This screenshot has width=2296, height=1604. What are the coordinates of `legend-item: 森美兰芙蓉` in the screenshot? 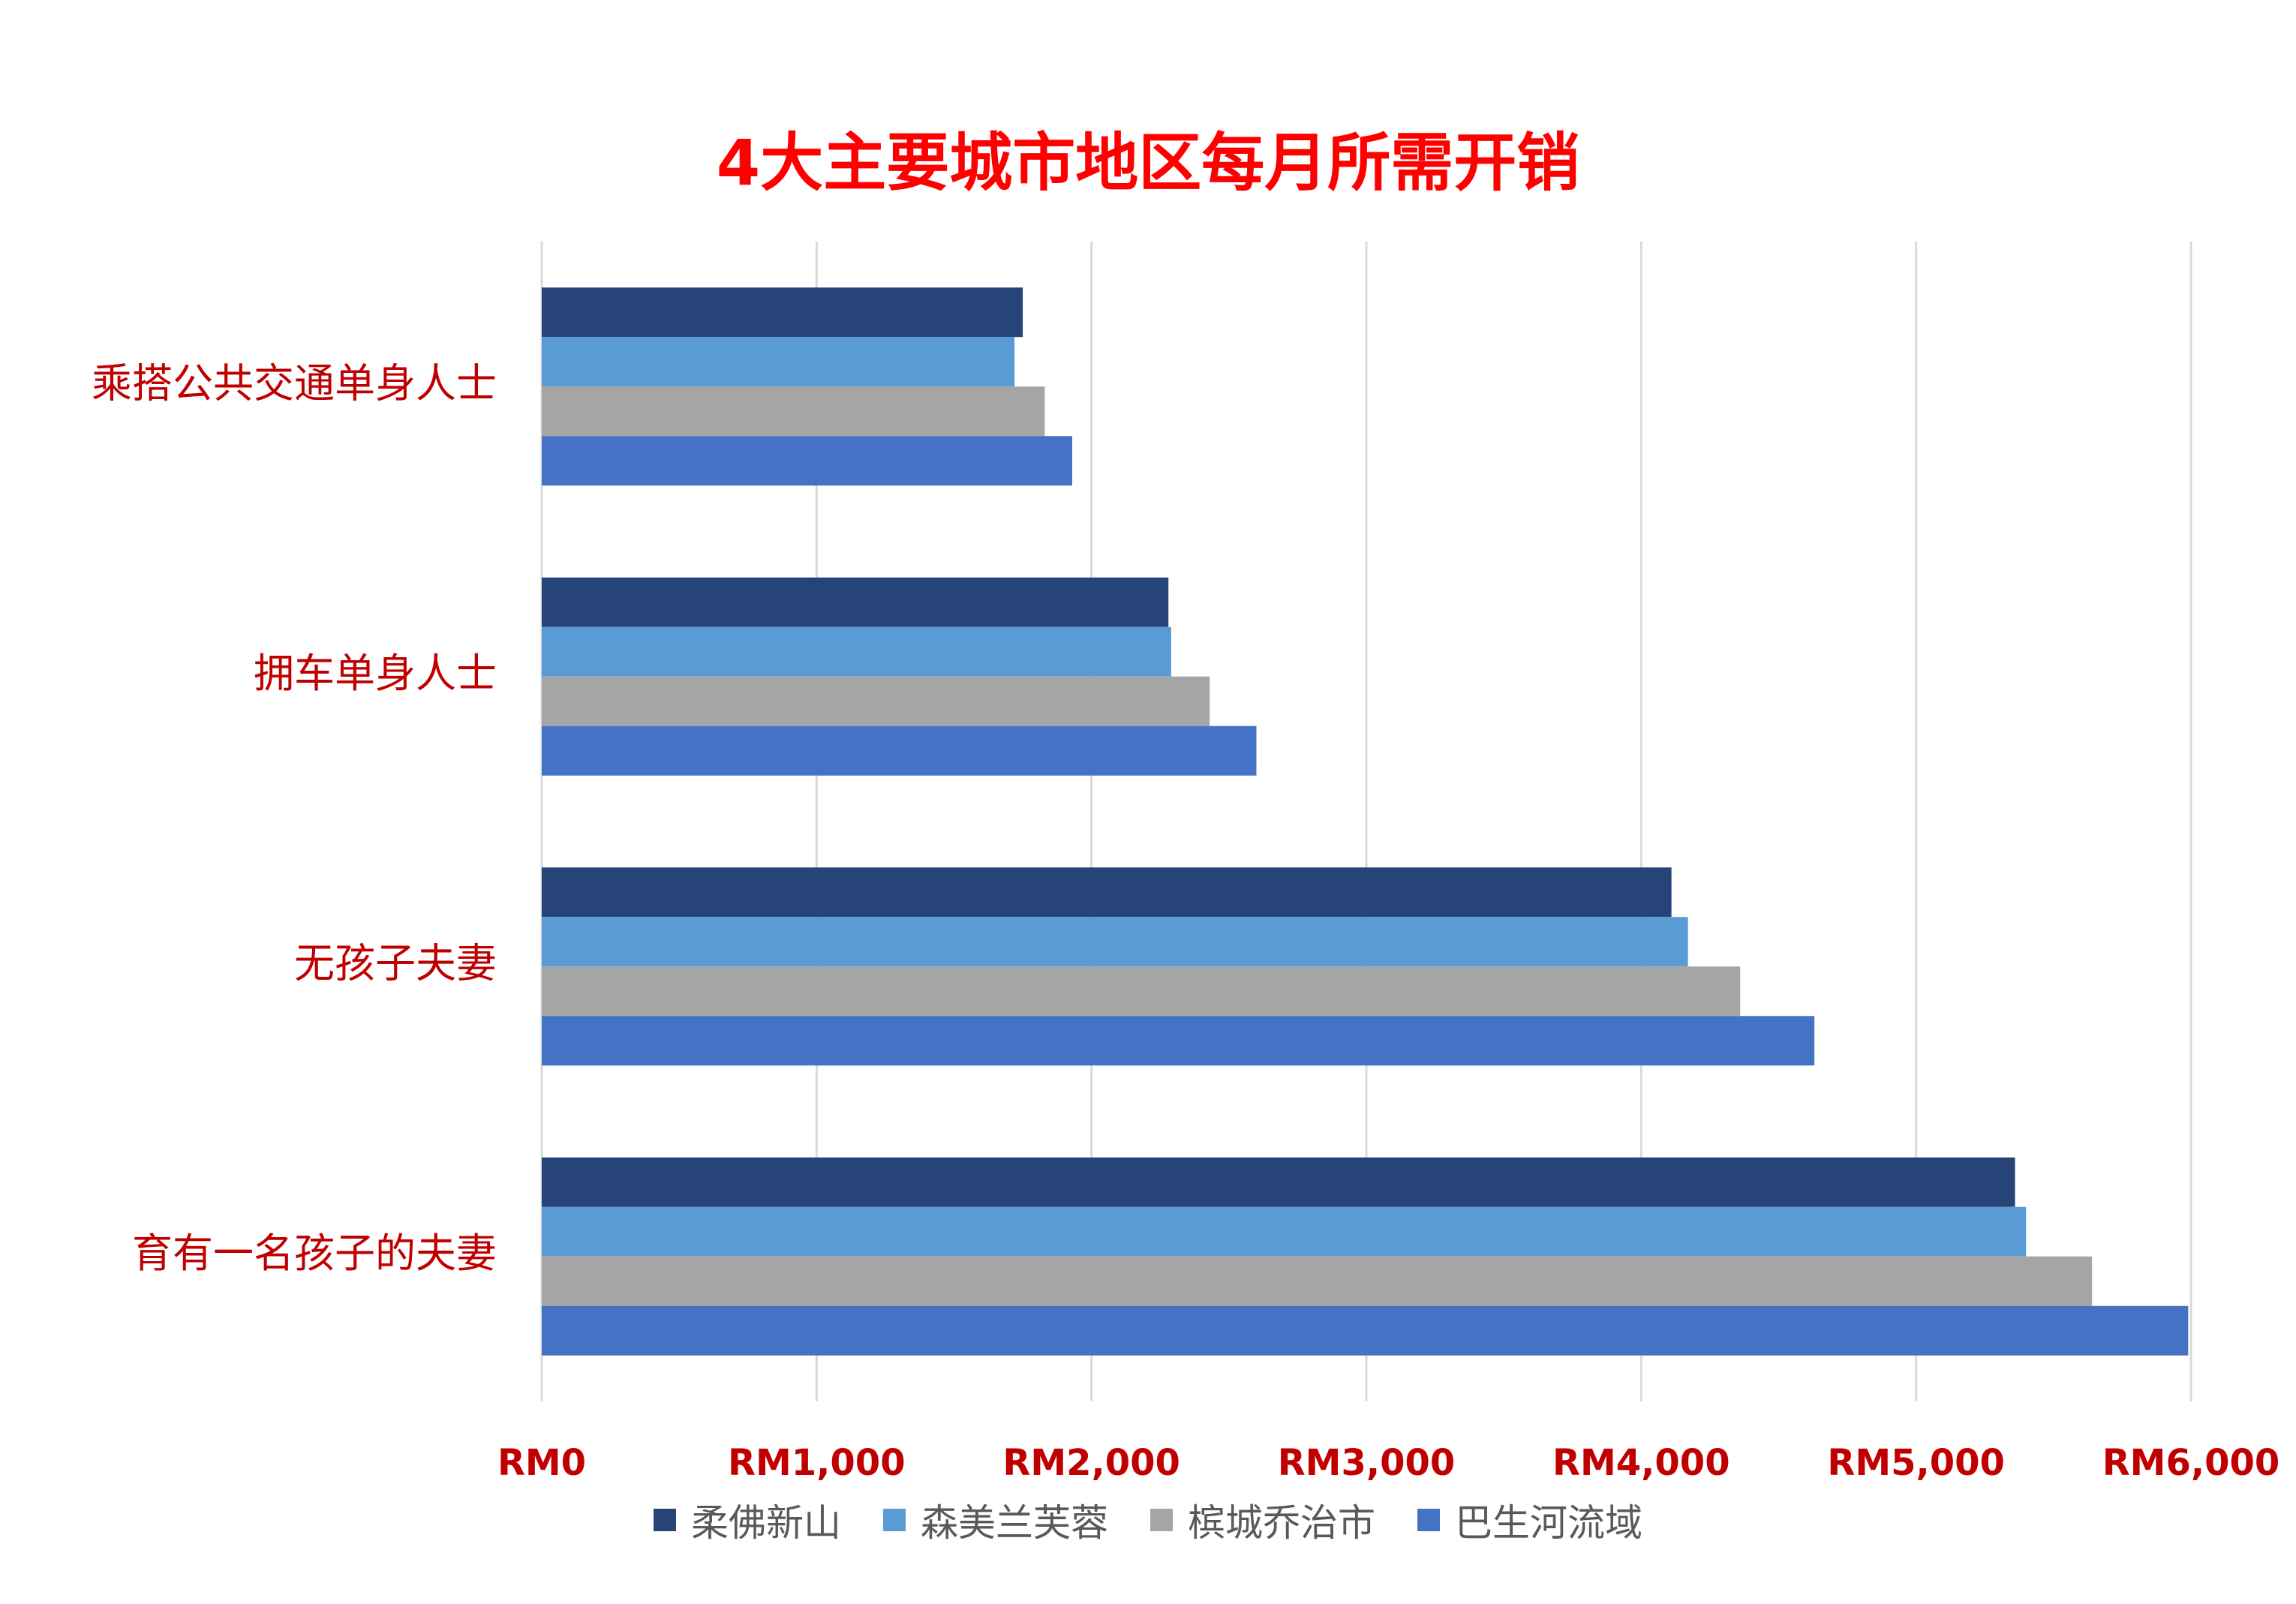 It's located at (995, 1520).